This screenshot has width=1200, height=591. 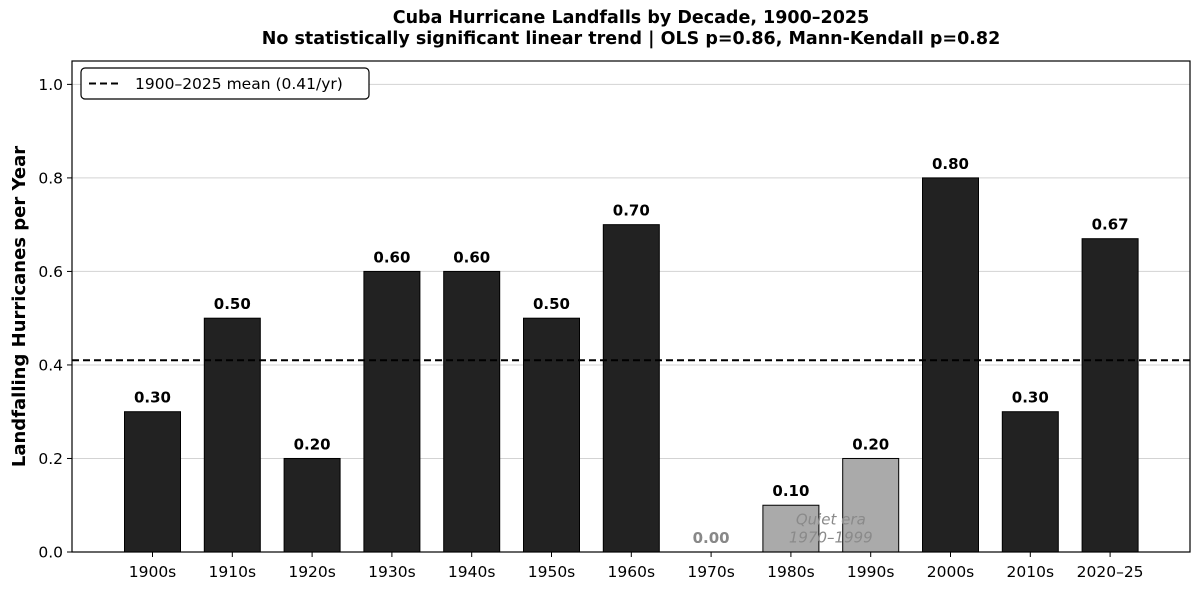 What do you see at coordinates (791, 528) in the screenshot?
I see `bar-1980s` at bounding box center [791, 528].